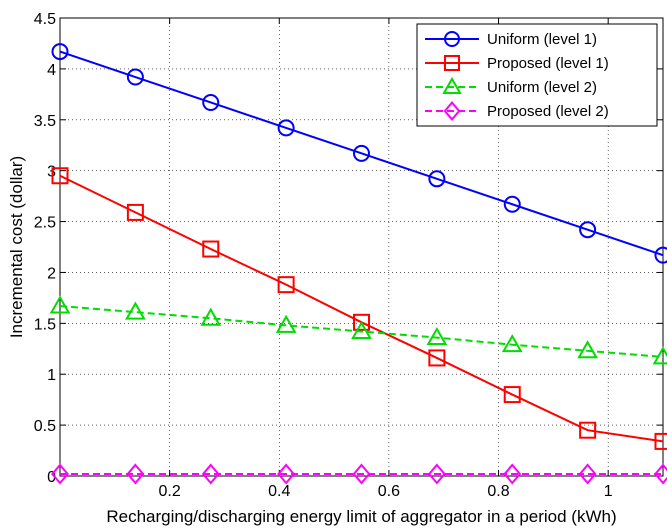  Describe the element at coordinates (542, 87) in the screenshot. I see `legend-label: Uniform (level 2)` at that location.